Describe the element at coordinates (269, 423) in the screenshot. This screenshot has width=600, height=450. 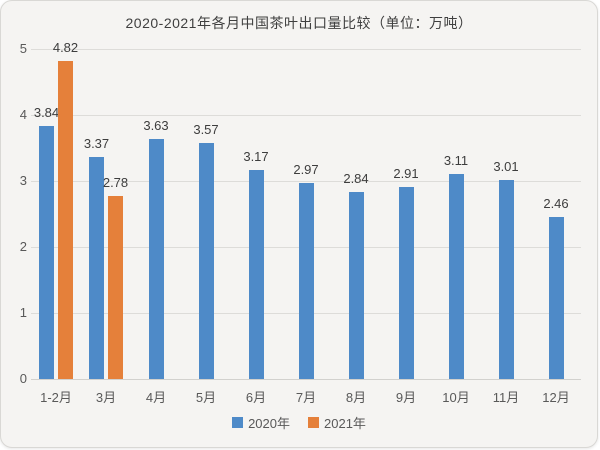
I see `legend-label: 2020年` at that location.